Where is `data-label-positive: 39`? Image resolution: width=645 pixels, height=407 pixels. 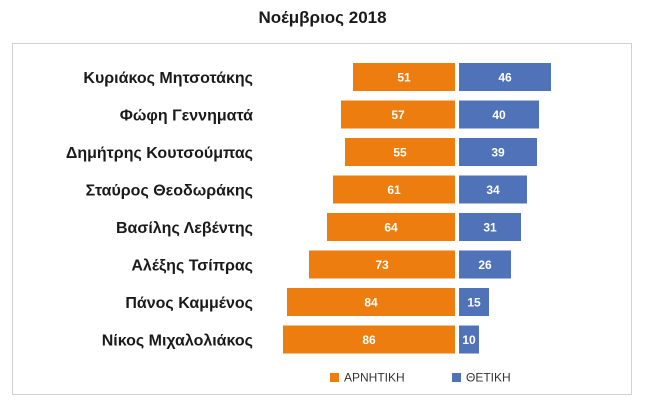 data-label-positive: 39 is located at coordinates (498, 153).